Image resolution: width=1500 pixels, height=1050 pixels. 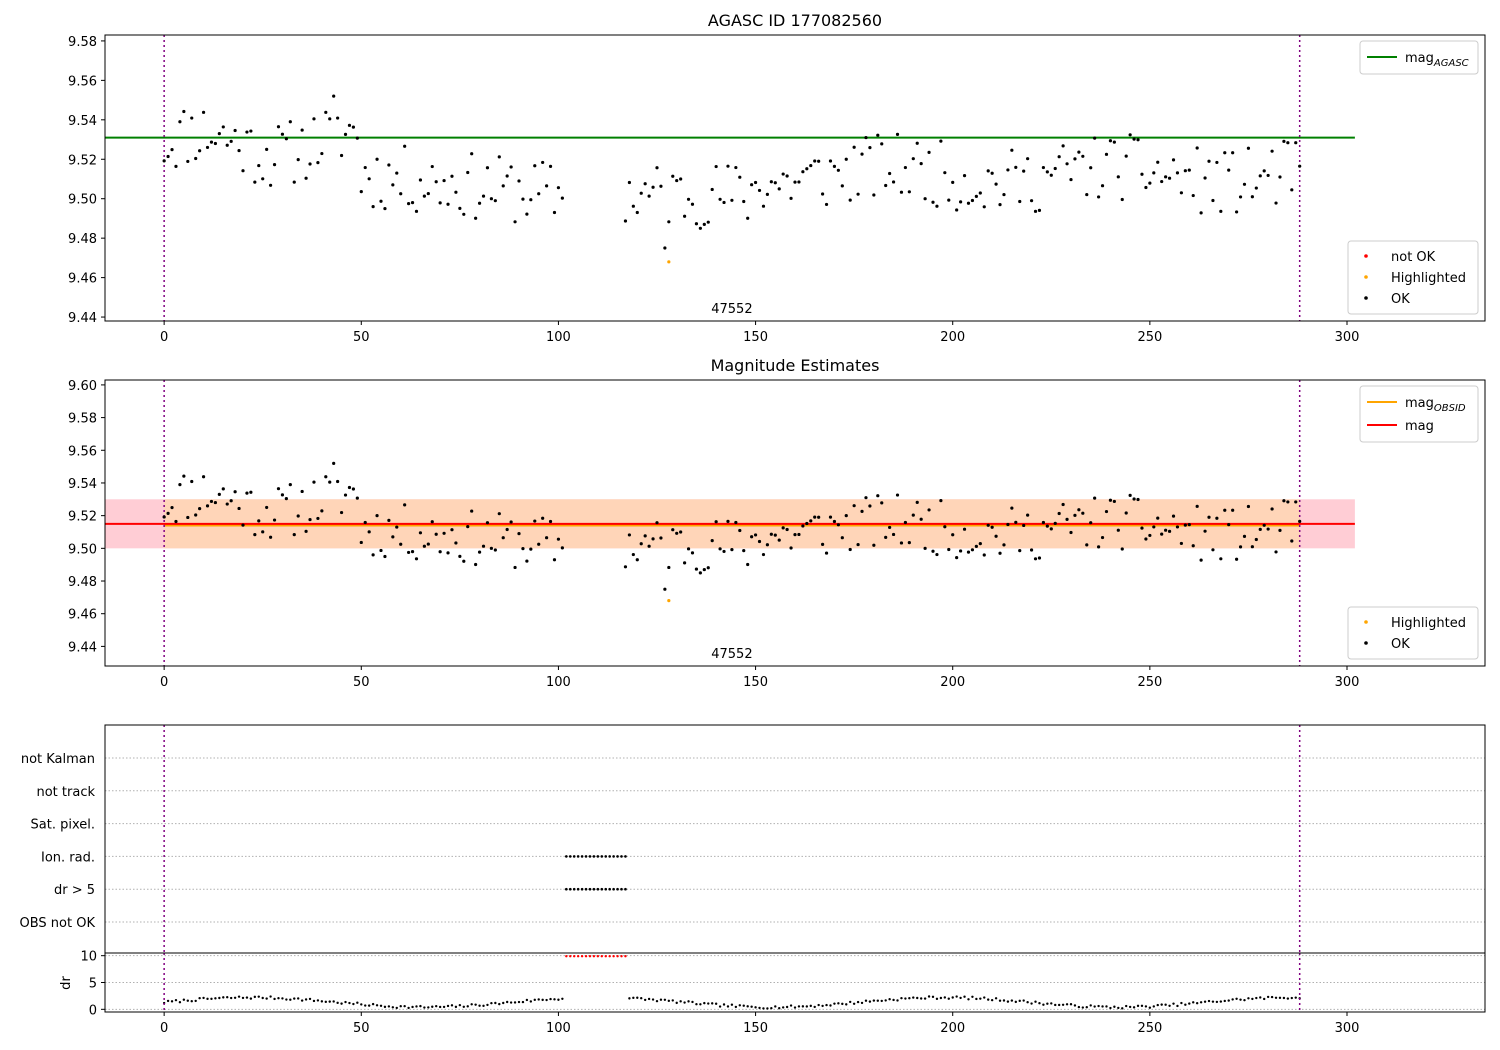 What do you see at coordinates (669, 601) in the screenshot?
I see `highlighted-point` at bounding box center [669, 601].